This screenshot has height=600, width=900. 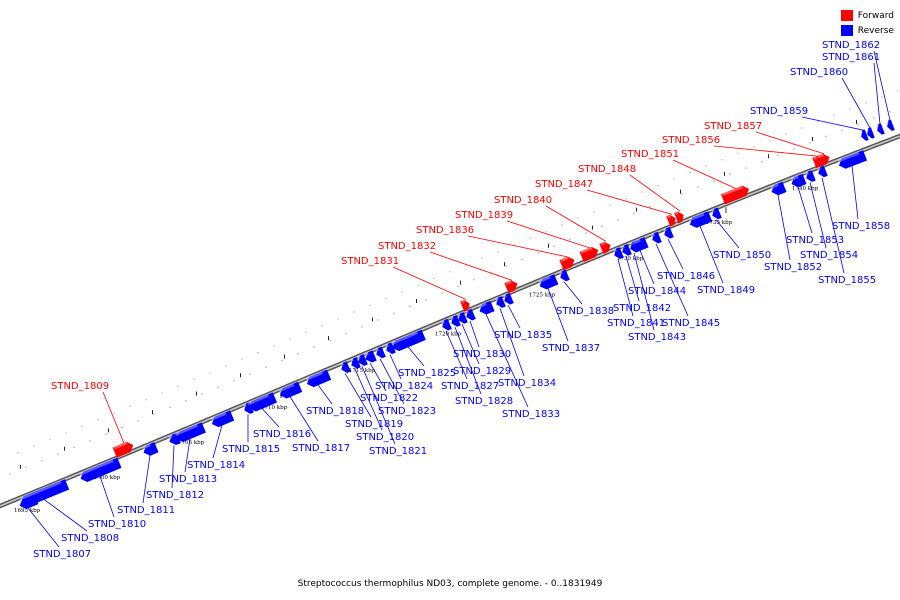 What do you see at coordinates (370, 261) in the screenshot?
I see `gene-label-stnd_1831: STND_1831` at bounding box center [370, 261].